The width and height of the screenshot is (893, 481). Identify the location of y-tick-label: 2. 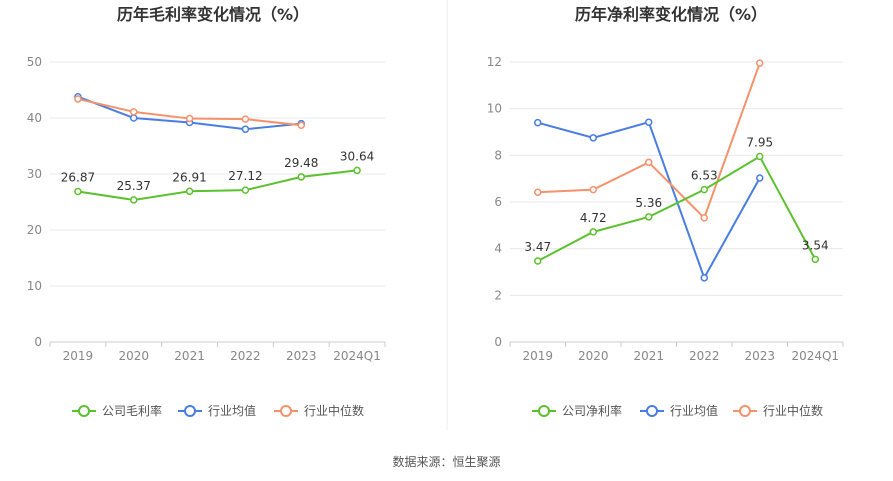
(498, 295).